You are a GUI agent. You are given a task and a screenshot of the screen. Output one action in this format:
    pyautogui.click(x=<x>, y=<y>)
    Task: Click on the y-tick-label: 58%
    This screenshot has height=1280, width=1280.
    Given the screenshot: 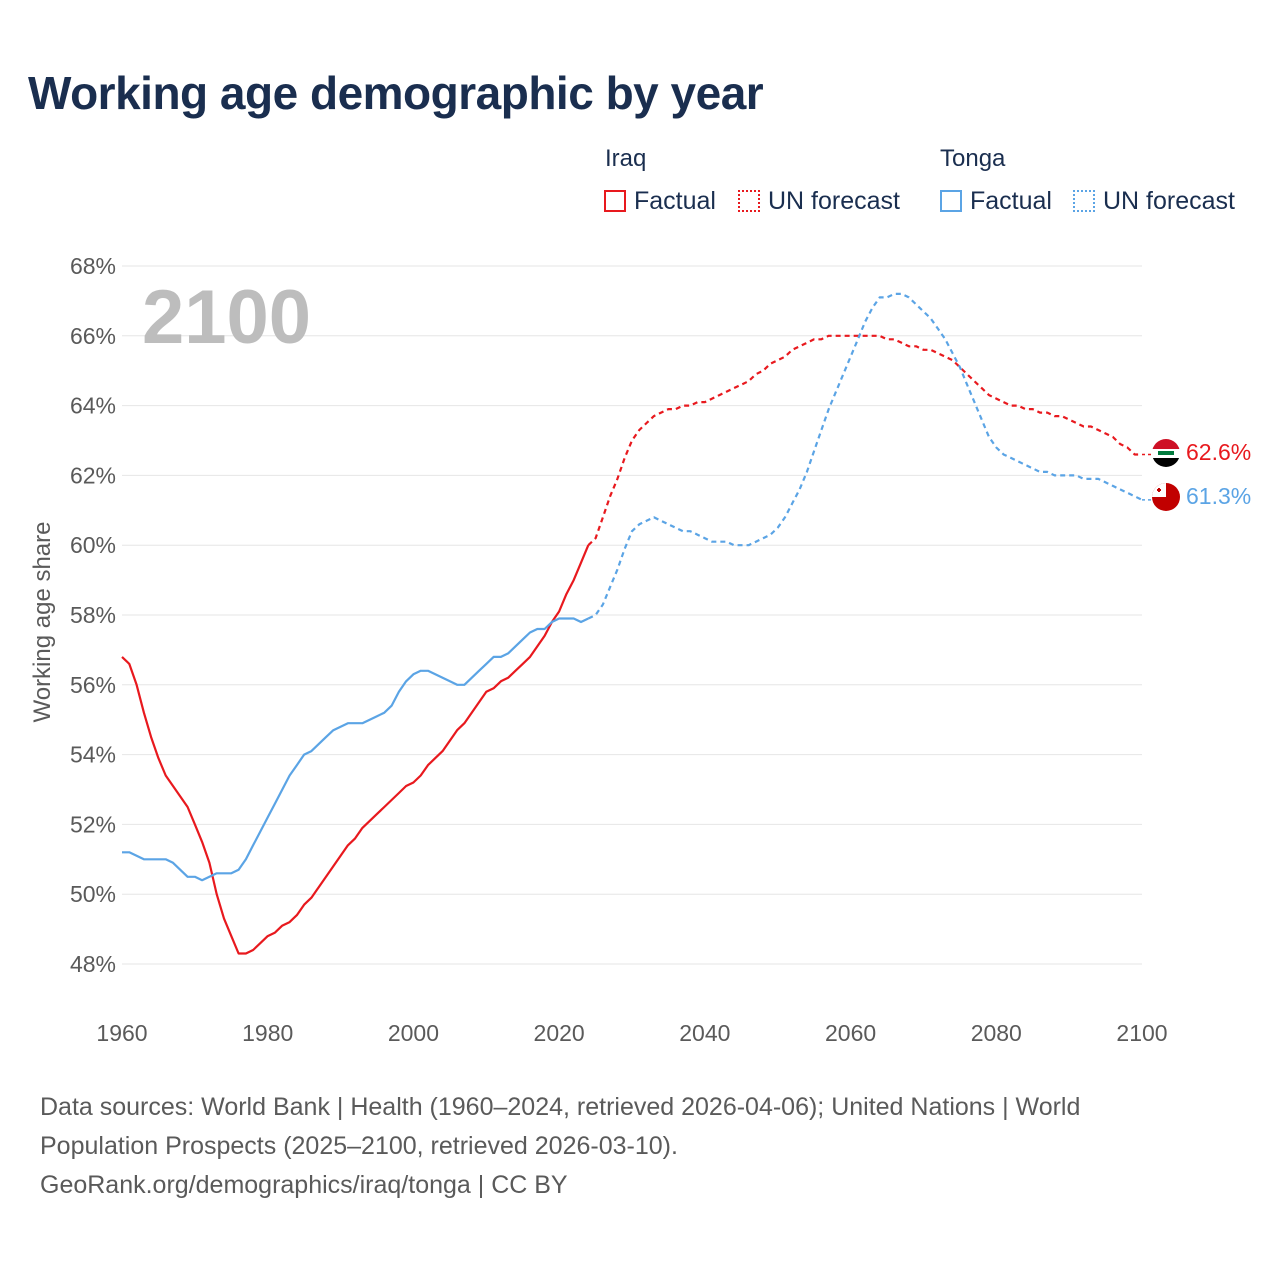 What is the action you would take?
    pyautogui.click(x=93, y=615)
    